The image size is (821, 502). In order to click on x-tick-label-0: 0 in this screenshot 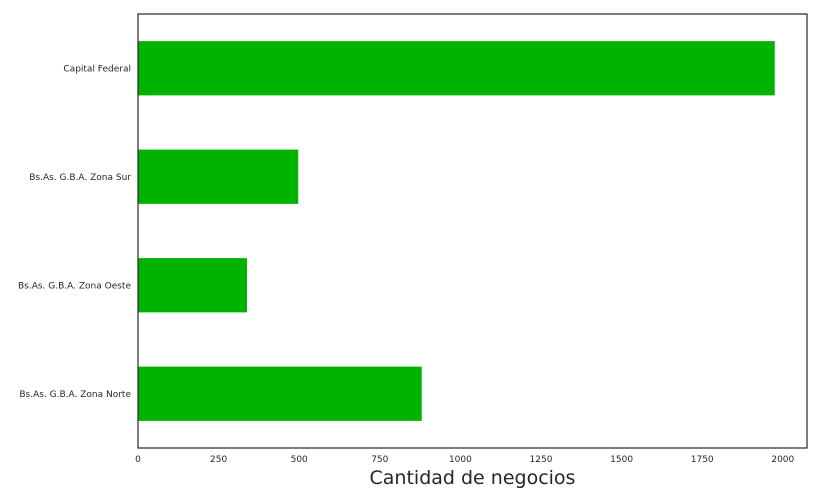, I will do `click(138, 460)`.